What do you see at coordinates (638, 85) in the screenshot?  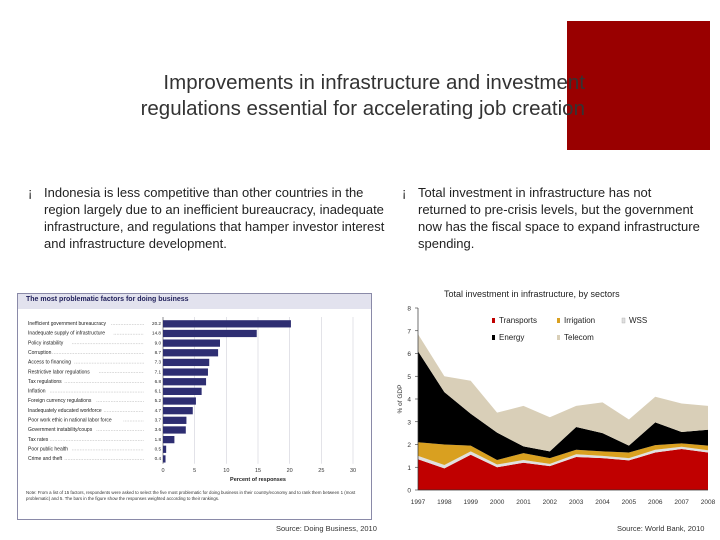 I see `accent-block` at bounding box center [638, 85].